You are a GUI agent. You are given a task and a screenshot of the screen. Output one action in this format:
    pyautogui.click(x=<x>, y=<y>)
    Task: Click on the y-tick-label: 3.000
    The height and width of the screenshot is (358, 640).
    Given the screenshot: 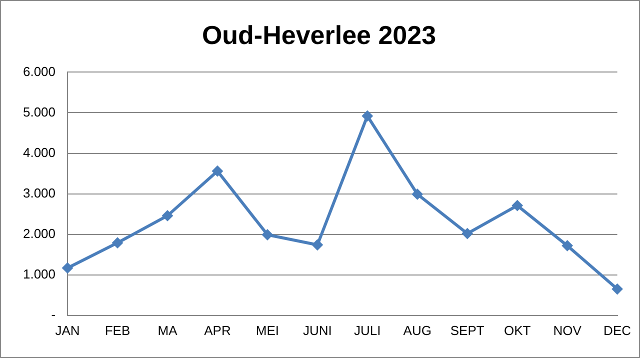 What is the action you would take?
    pyautogui.click(x=39, y=192)
    